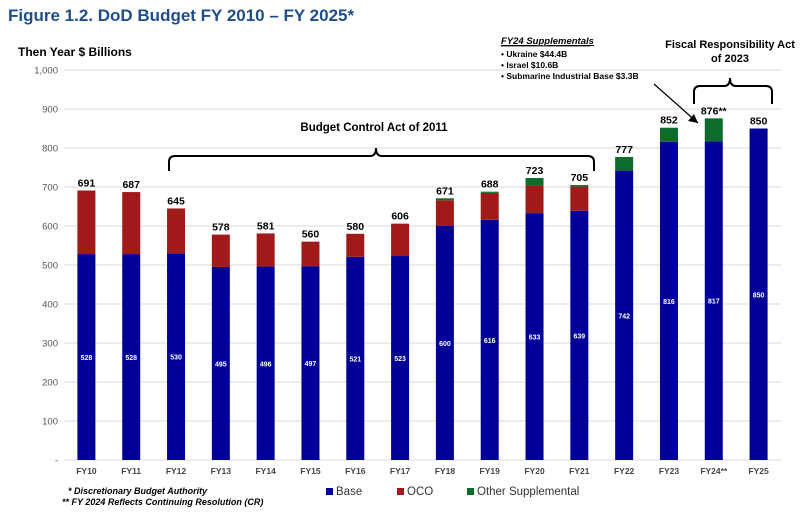 The width and height of the screenshot is (811, 519). What do you see at coordinates (693, 118) in the screenshot?
I see `supplementals-arrow-head` at bounding box center [693, 118].